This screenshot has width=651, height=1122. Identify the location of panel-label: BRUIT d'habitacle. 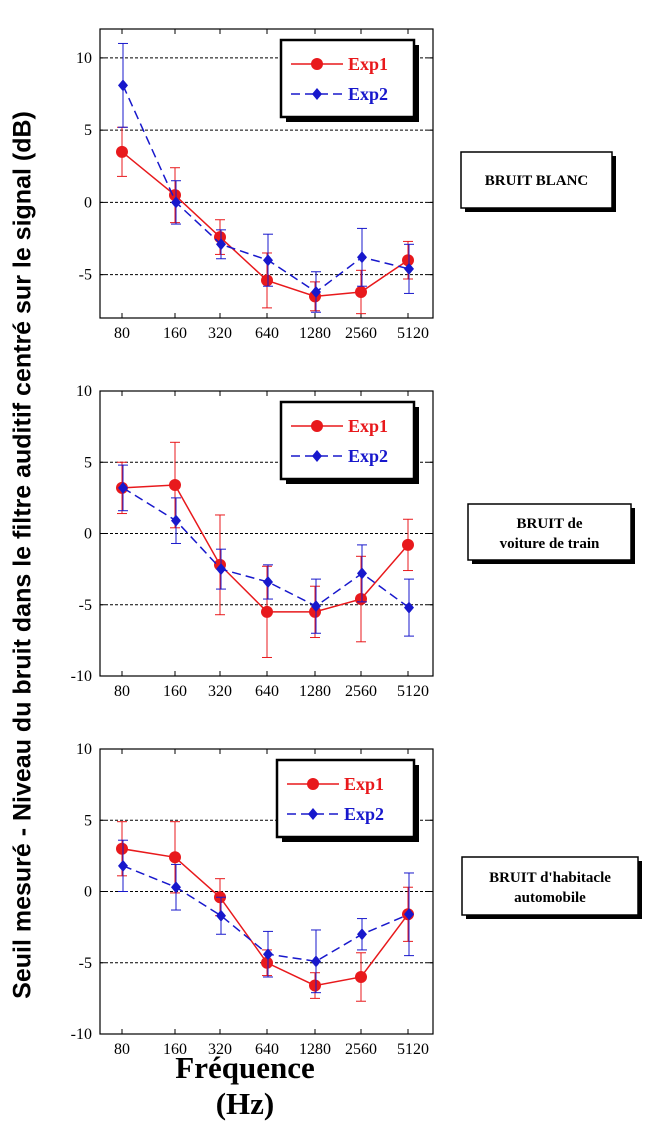
(550, 878).